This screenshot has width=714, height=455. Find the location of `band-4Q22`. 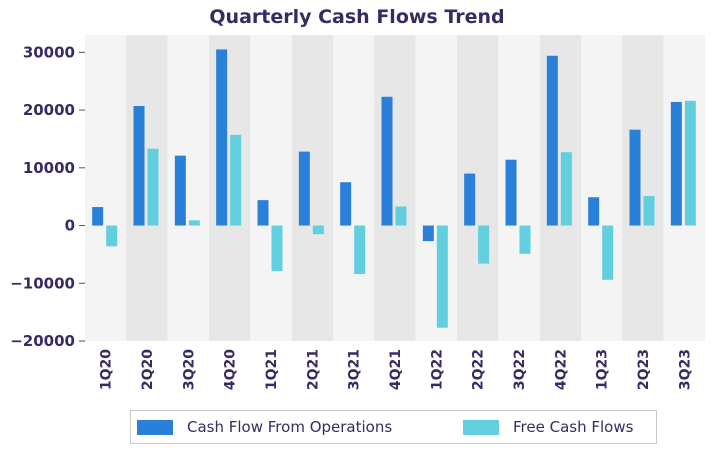

band-4Q22 is located at coordinates (560, 188).